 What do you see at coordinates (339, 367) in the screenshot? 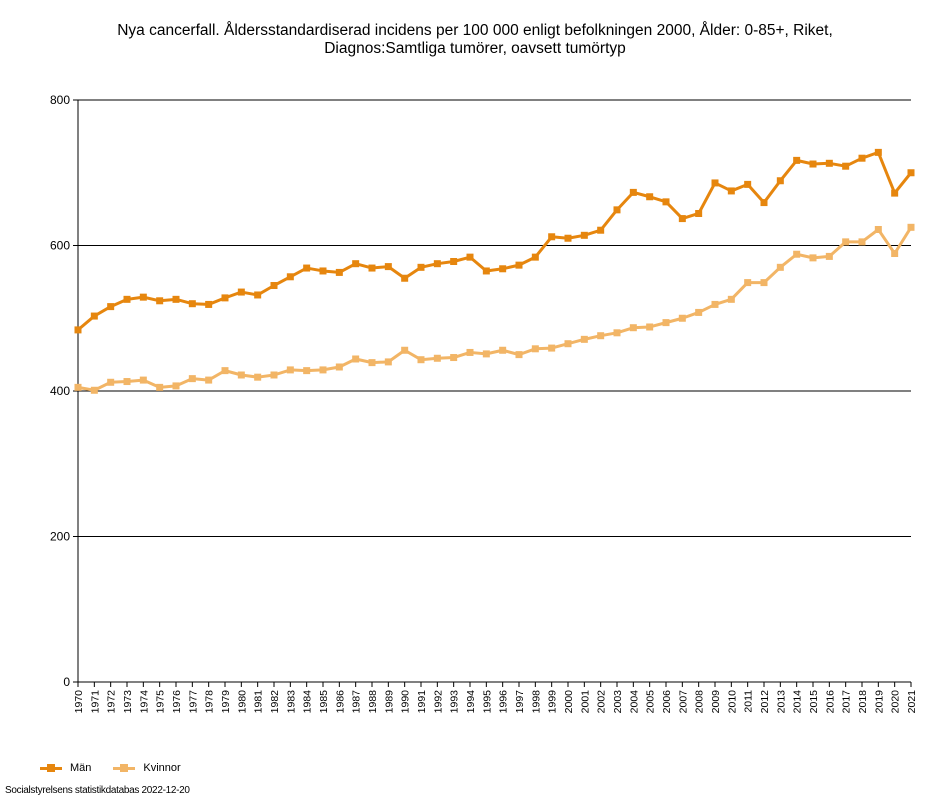
I see `point-kvinnor-1986` at bounding box center [339, 367].